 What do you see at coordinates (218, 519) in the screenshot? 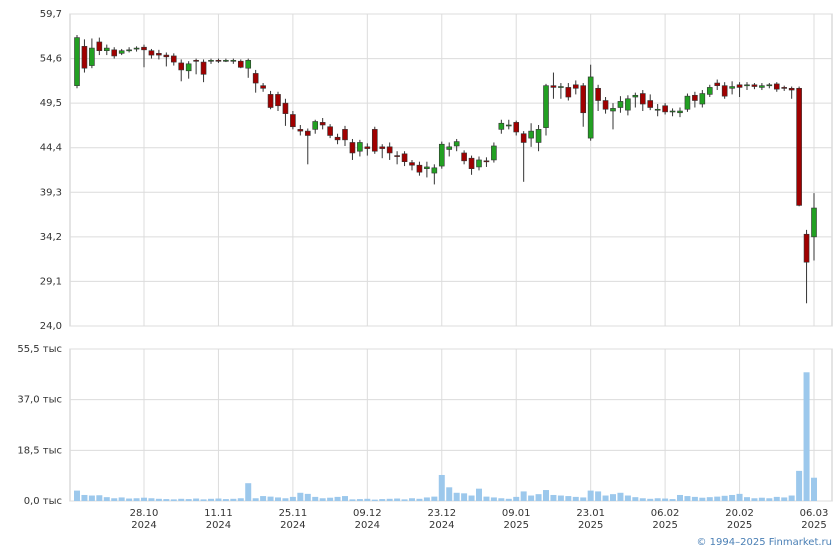
I see `x-tick-label: 11.11 2024` at bounding box center [218, 519].